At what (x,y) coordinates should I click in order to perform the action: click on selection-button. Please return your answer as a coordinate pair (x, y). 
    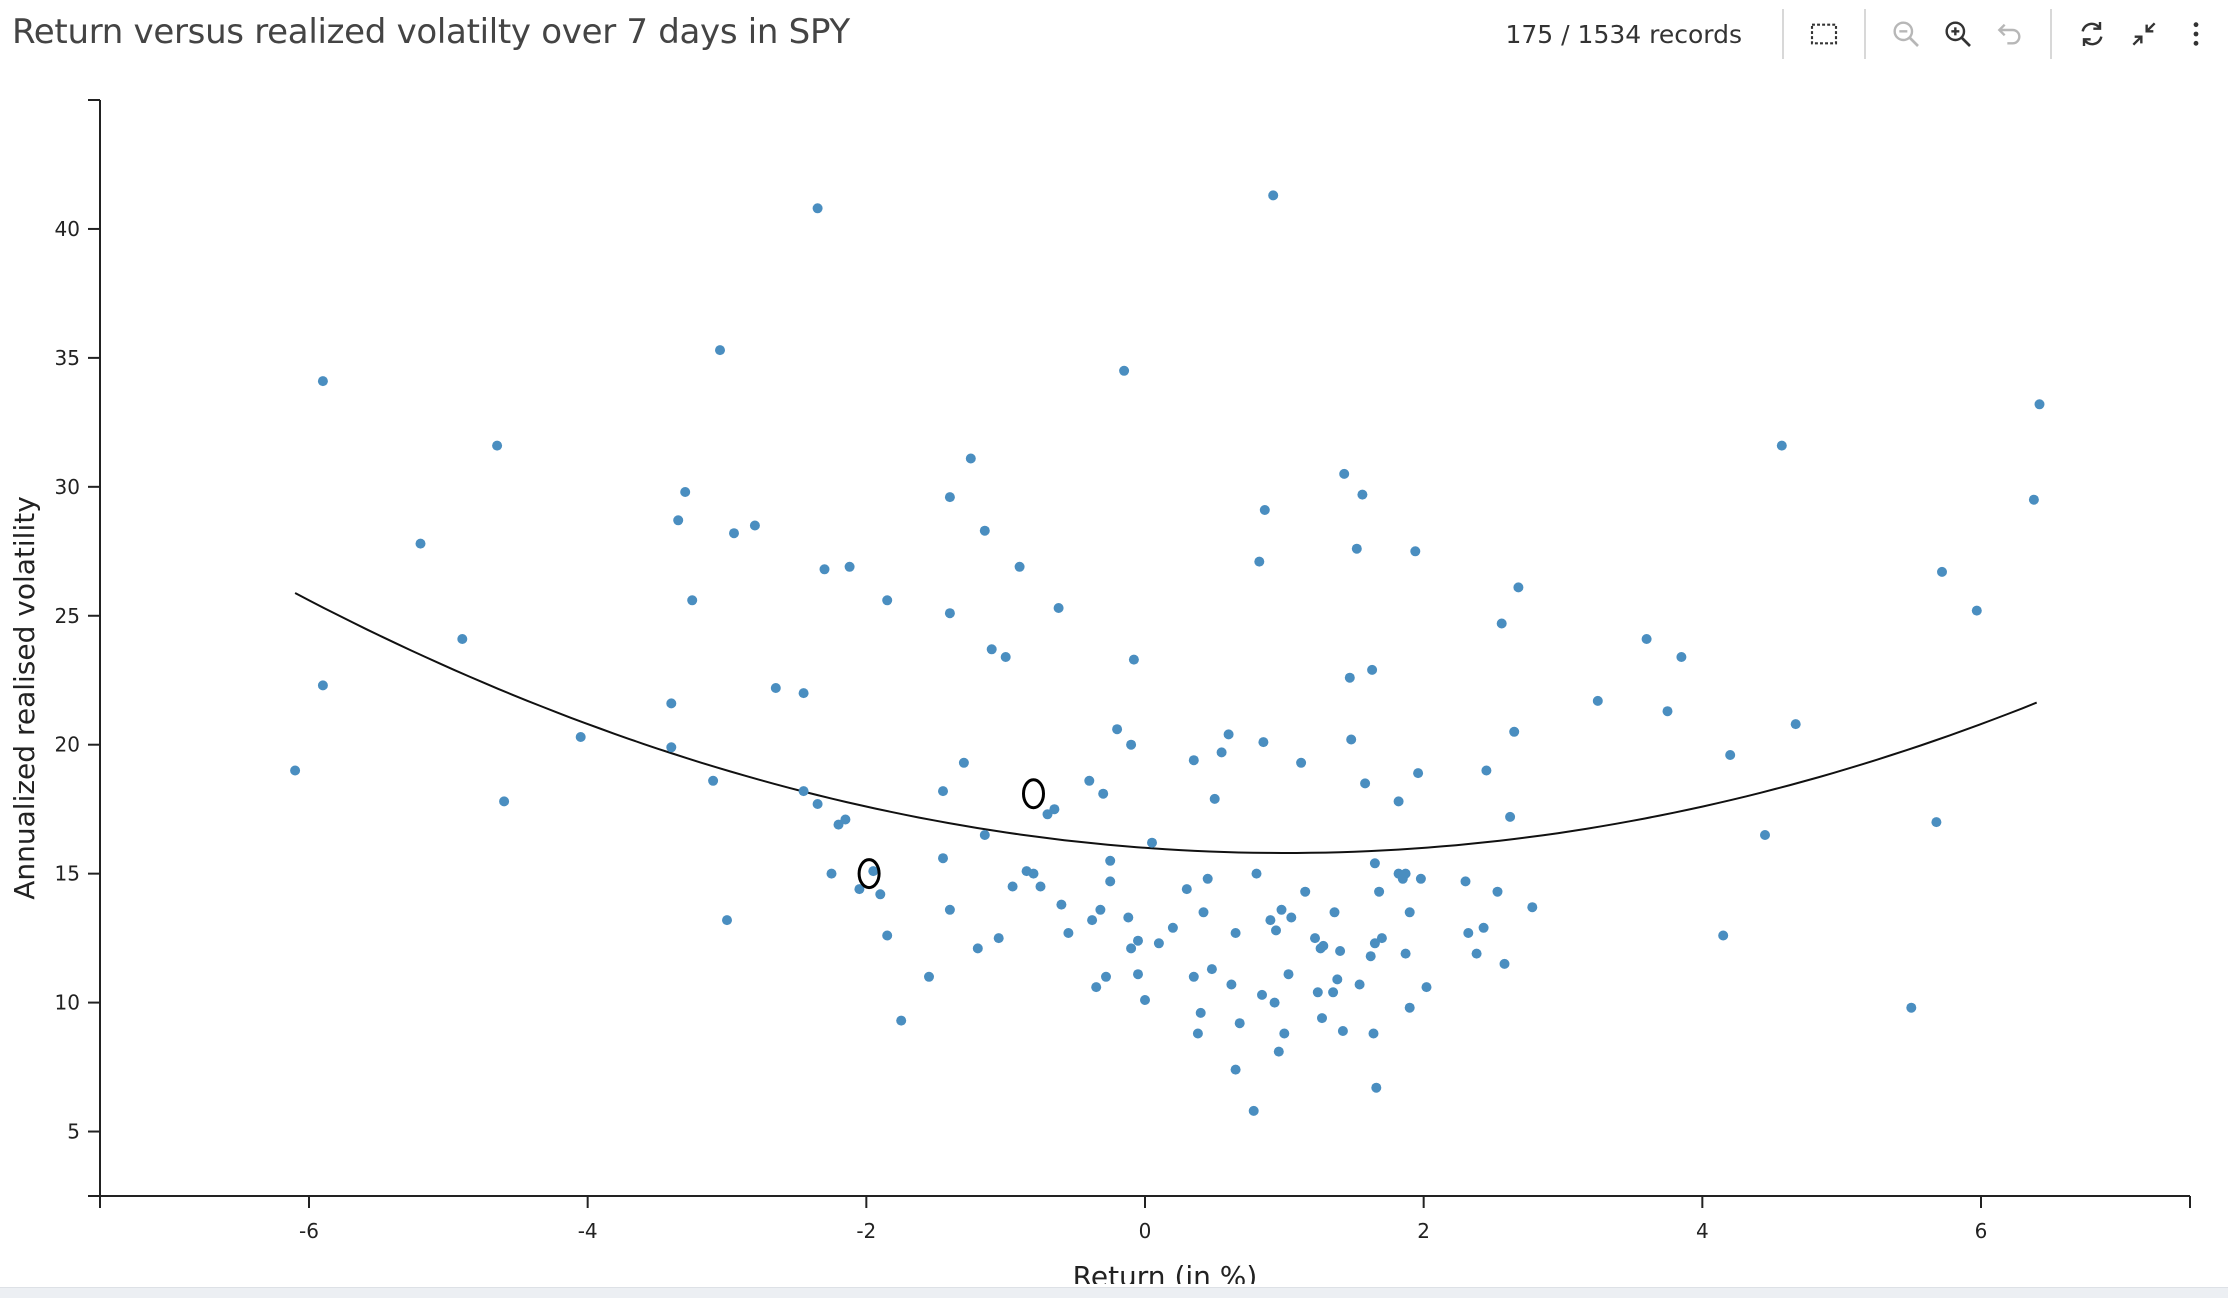
    Looking at the image, I should click on (1824, 34).